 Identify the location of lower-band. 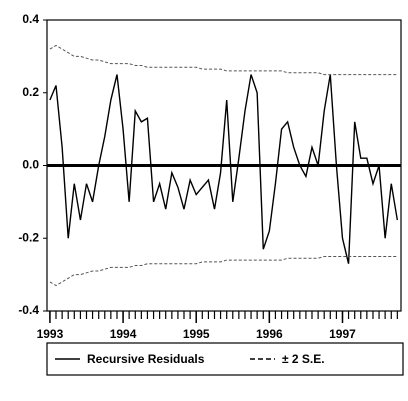
(223, 271).